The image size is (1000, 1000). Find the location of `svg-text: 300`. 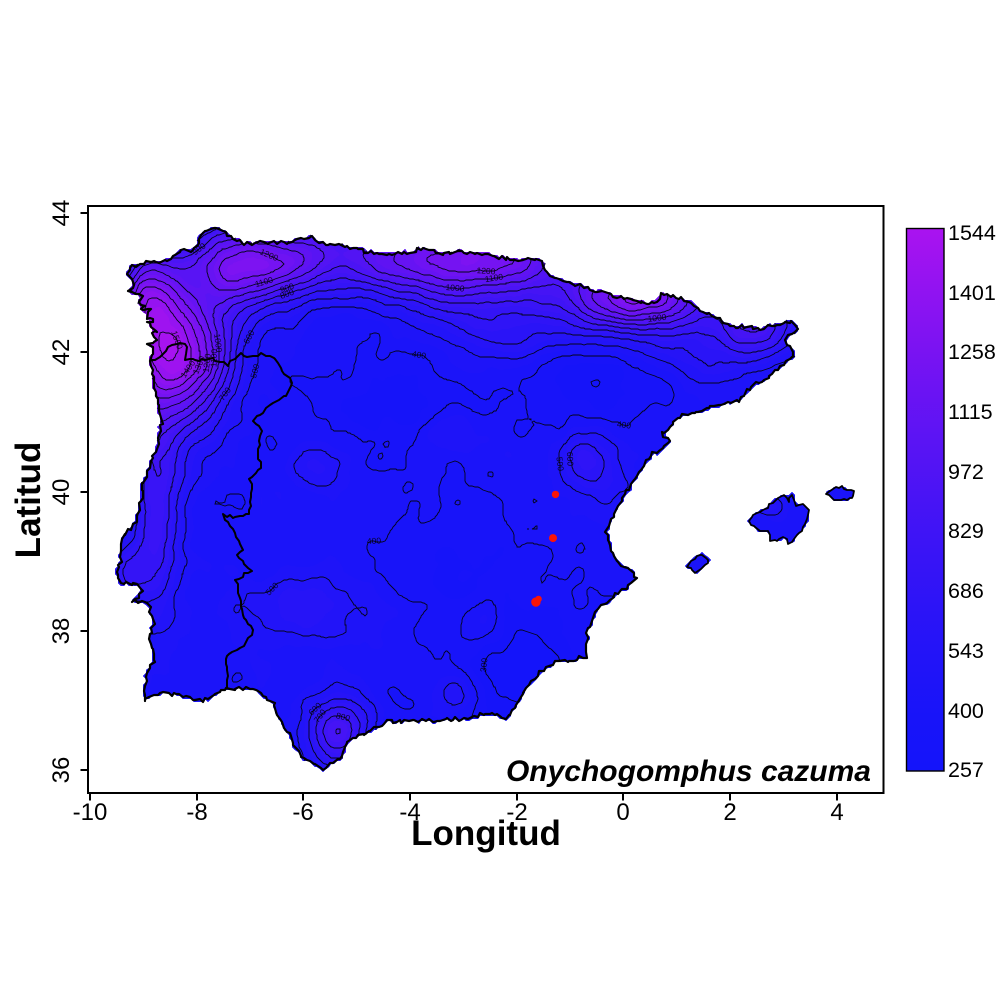

svg-text: 300 is located at coordinates (483, 664).